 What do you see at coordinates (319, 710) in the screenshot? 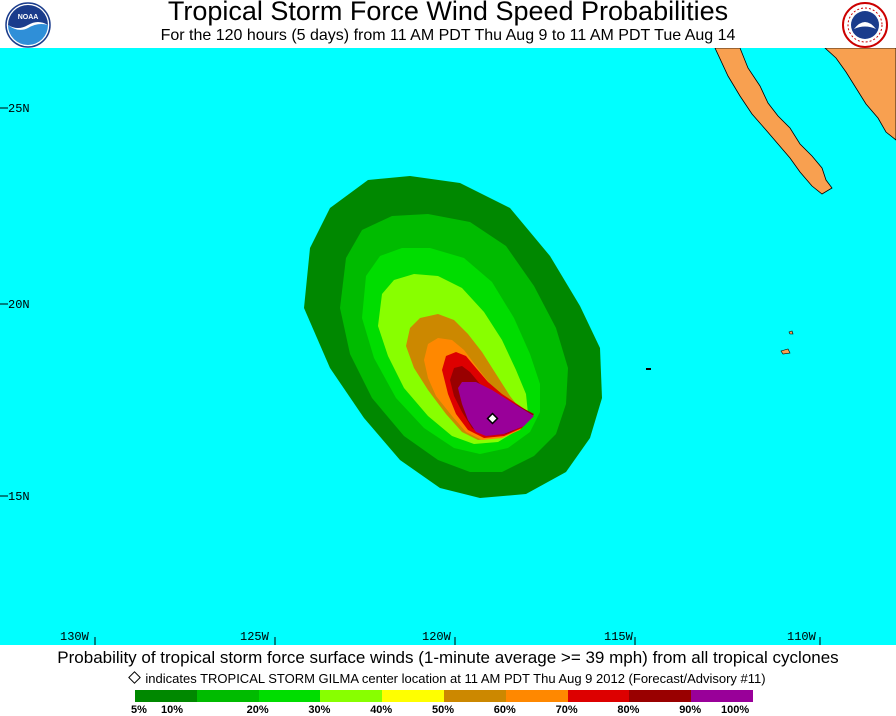
I see `legend-label: 30%` at bounding box center [319, 710].